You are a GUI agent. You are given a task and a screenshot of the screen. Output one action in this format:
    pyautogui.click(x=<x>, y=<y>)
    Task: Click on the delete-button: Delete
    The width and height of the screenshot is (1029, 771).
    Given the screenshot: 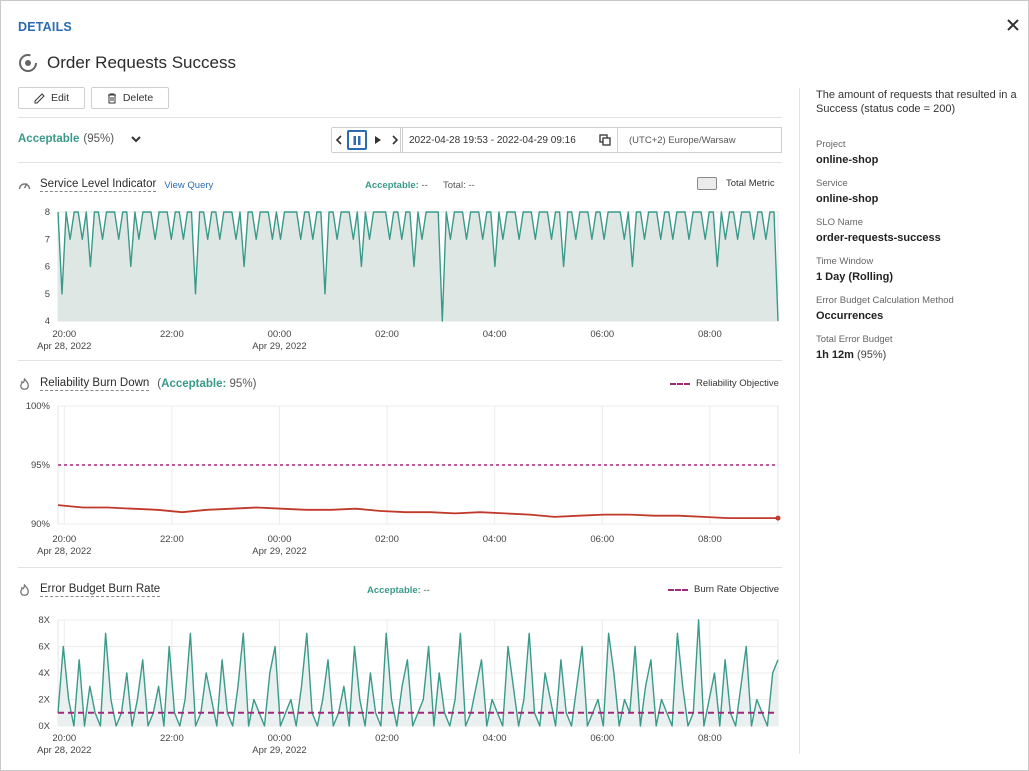 What is the action you would take?
    pyautogui.click(x=130, y=98)
    